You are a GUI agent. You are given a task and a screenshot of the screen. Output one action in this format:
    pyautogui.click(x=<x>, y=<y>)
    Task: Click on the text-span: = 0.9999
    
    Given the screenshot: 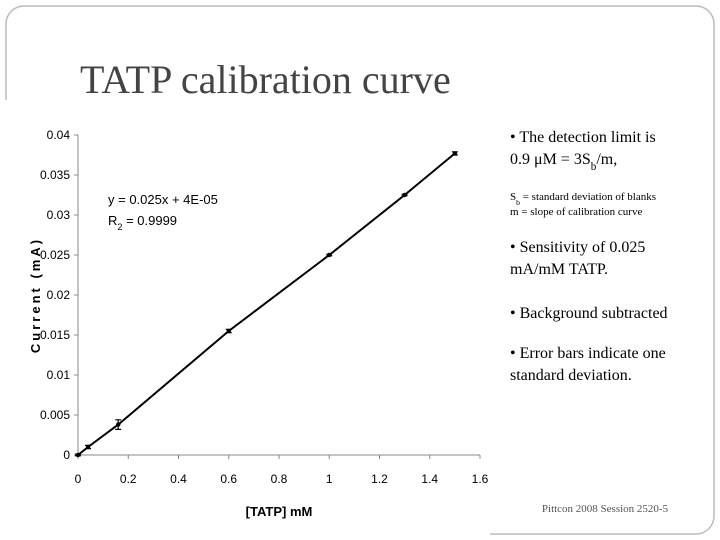 What is the action you would take?
    pyautogui.click(x=149, y=220)
    